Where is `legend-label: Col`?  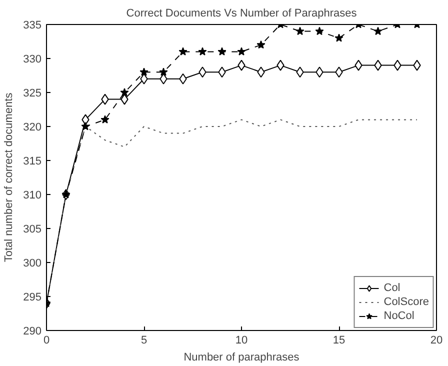 legend-label: Col is located at coordinates (393, 288).